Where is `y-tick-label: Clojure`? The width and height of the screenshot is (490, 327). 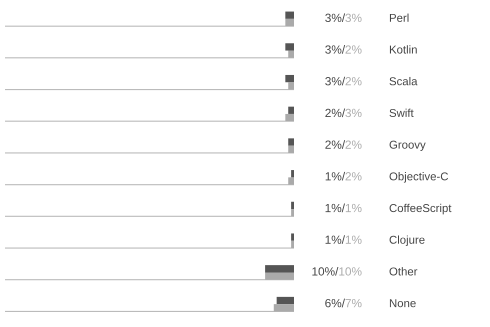 y-tick-label: Clojure is located at coordinates (407, 240).